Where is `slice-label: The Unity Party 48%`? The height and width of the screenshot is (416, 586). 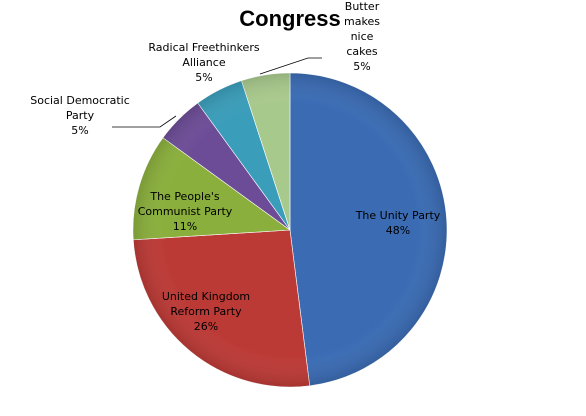 slice-label: The Unity Party 48% is located at coordinates (398, 223).